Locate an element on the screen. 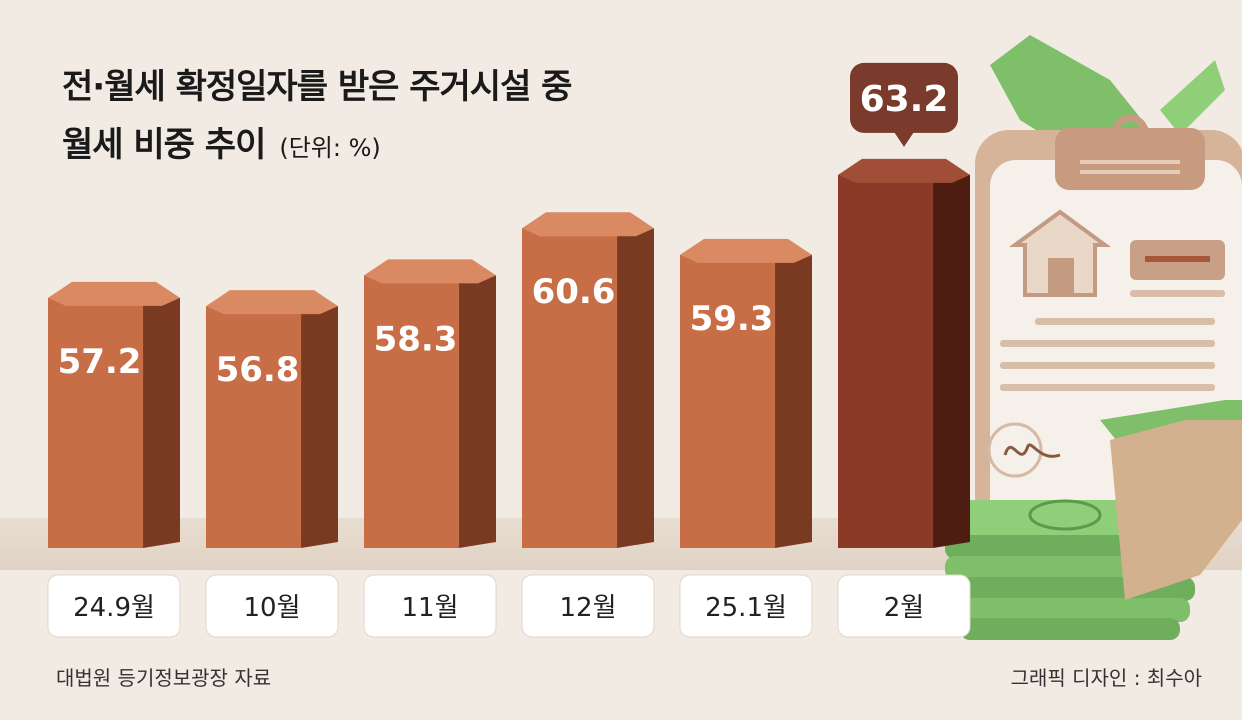 Image resolution: width=1242 pixels, height=720 pixels. category-label: 24.9월 is located at coordinates (114, 608).